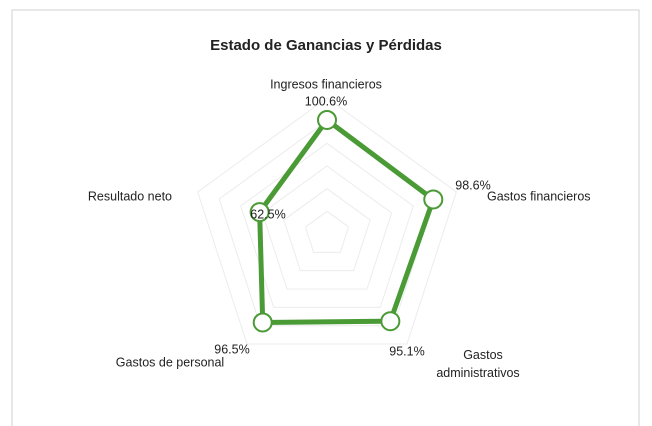  Describe the element at coordinates (326, 84) in the screenshot. I see `category-label: Ingresos financieros` at that location.